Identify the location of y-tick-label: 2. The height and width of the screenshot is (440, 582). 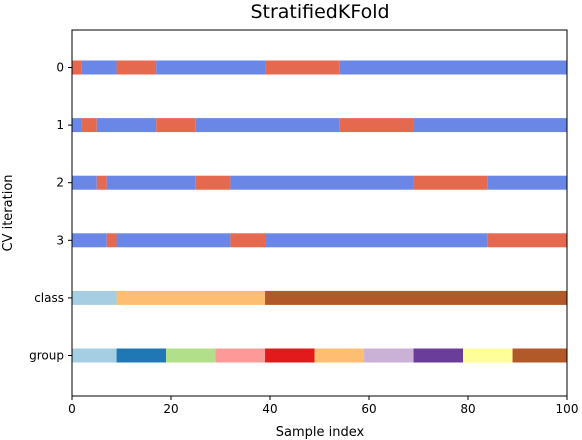
(60, 183).